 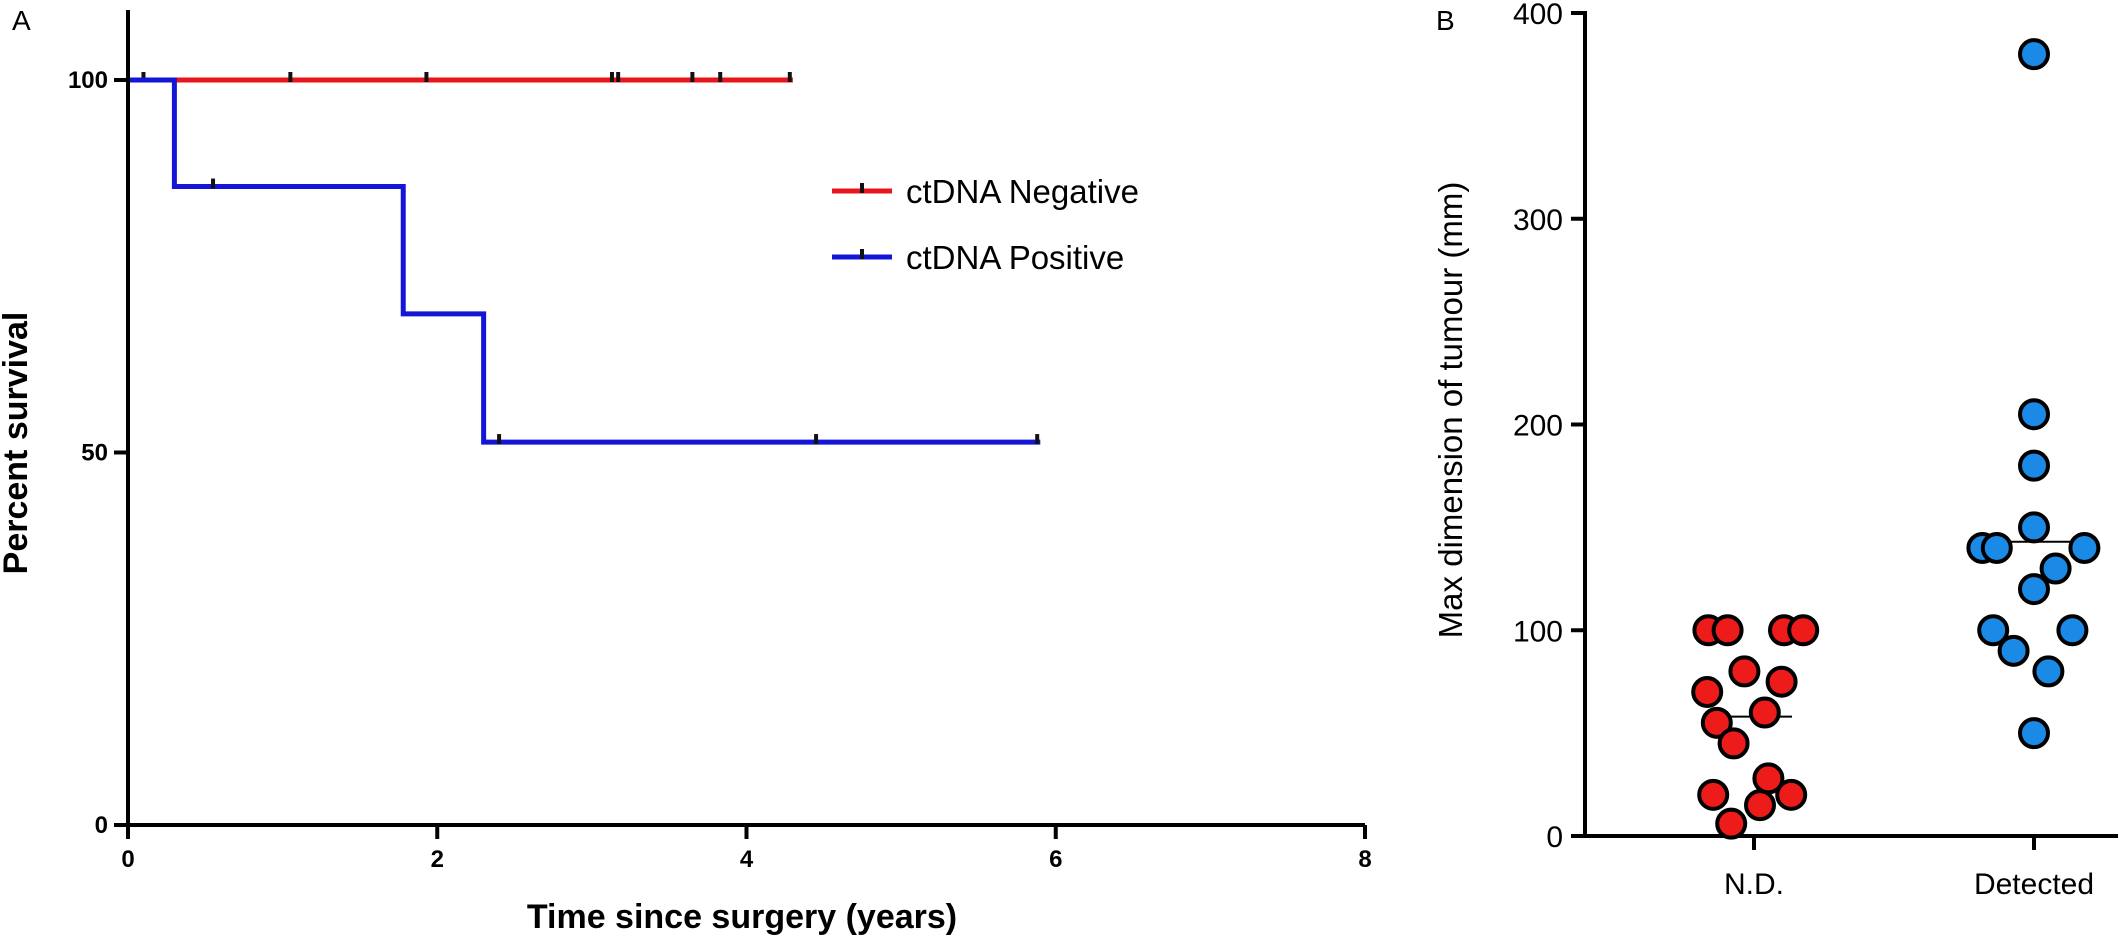 What do you see at coordinates (17, 443) in the screenshot?
I see `y-axis-title: Percent survival` at bounding box center [17, 443].